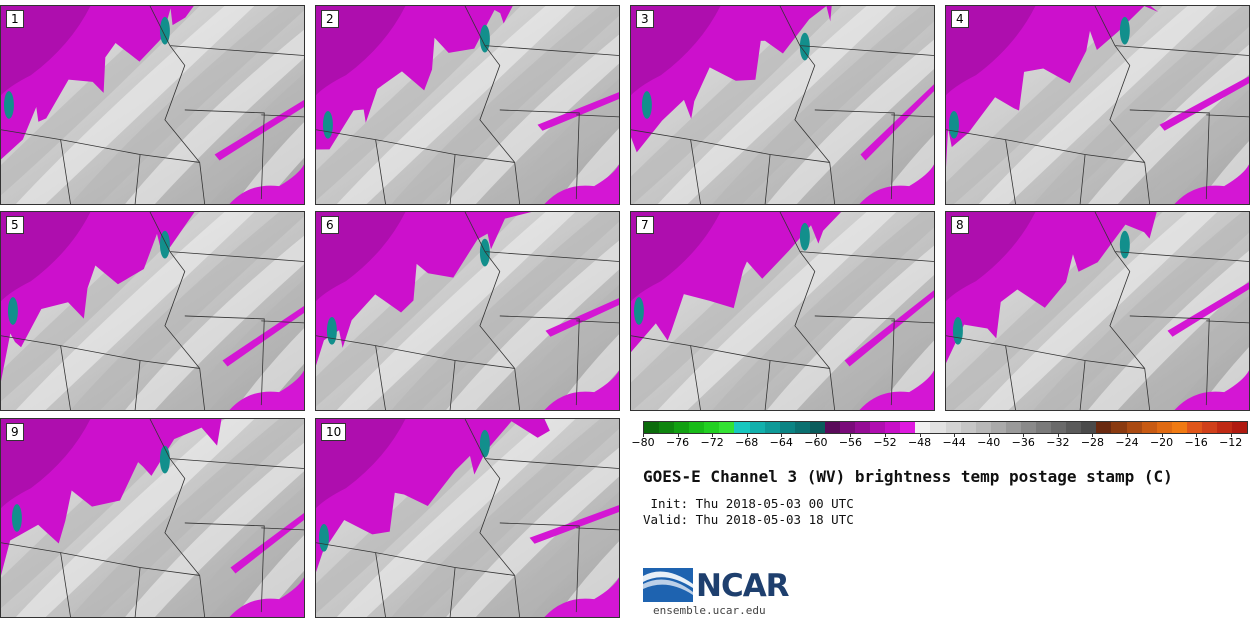 Image resolution: width=1260 pixels, height=619 pixels. Describe the element at coordinates (15, 432) in the screenshot. I see `member-number-label: 9` at that location.